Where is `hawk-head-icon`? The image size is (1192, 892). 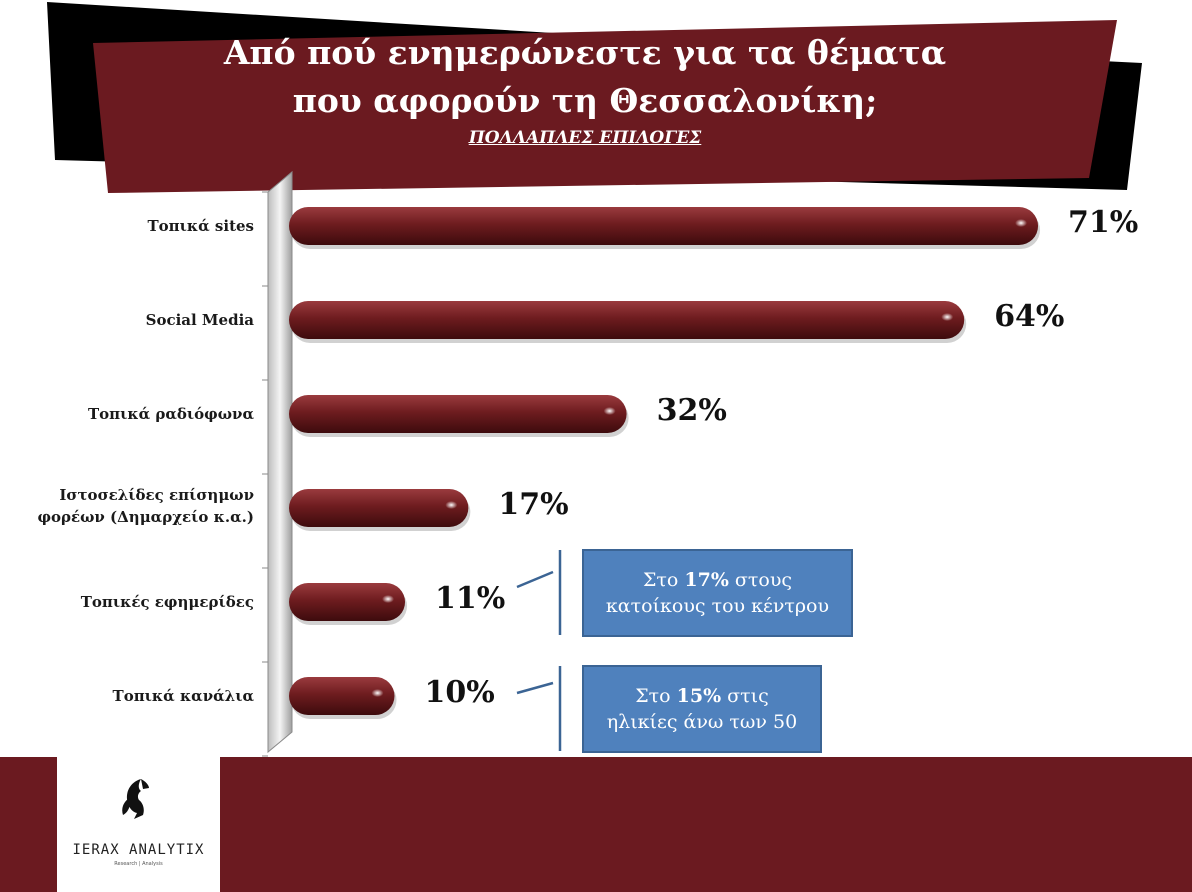
hawk-head-icon is located at coordinates (135, 799).